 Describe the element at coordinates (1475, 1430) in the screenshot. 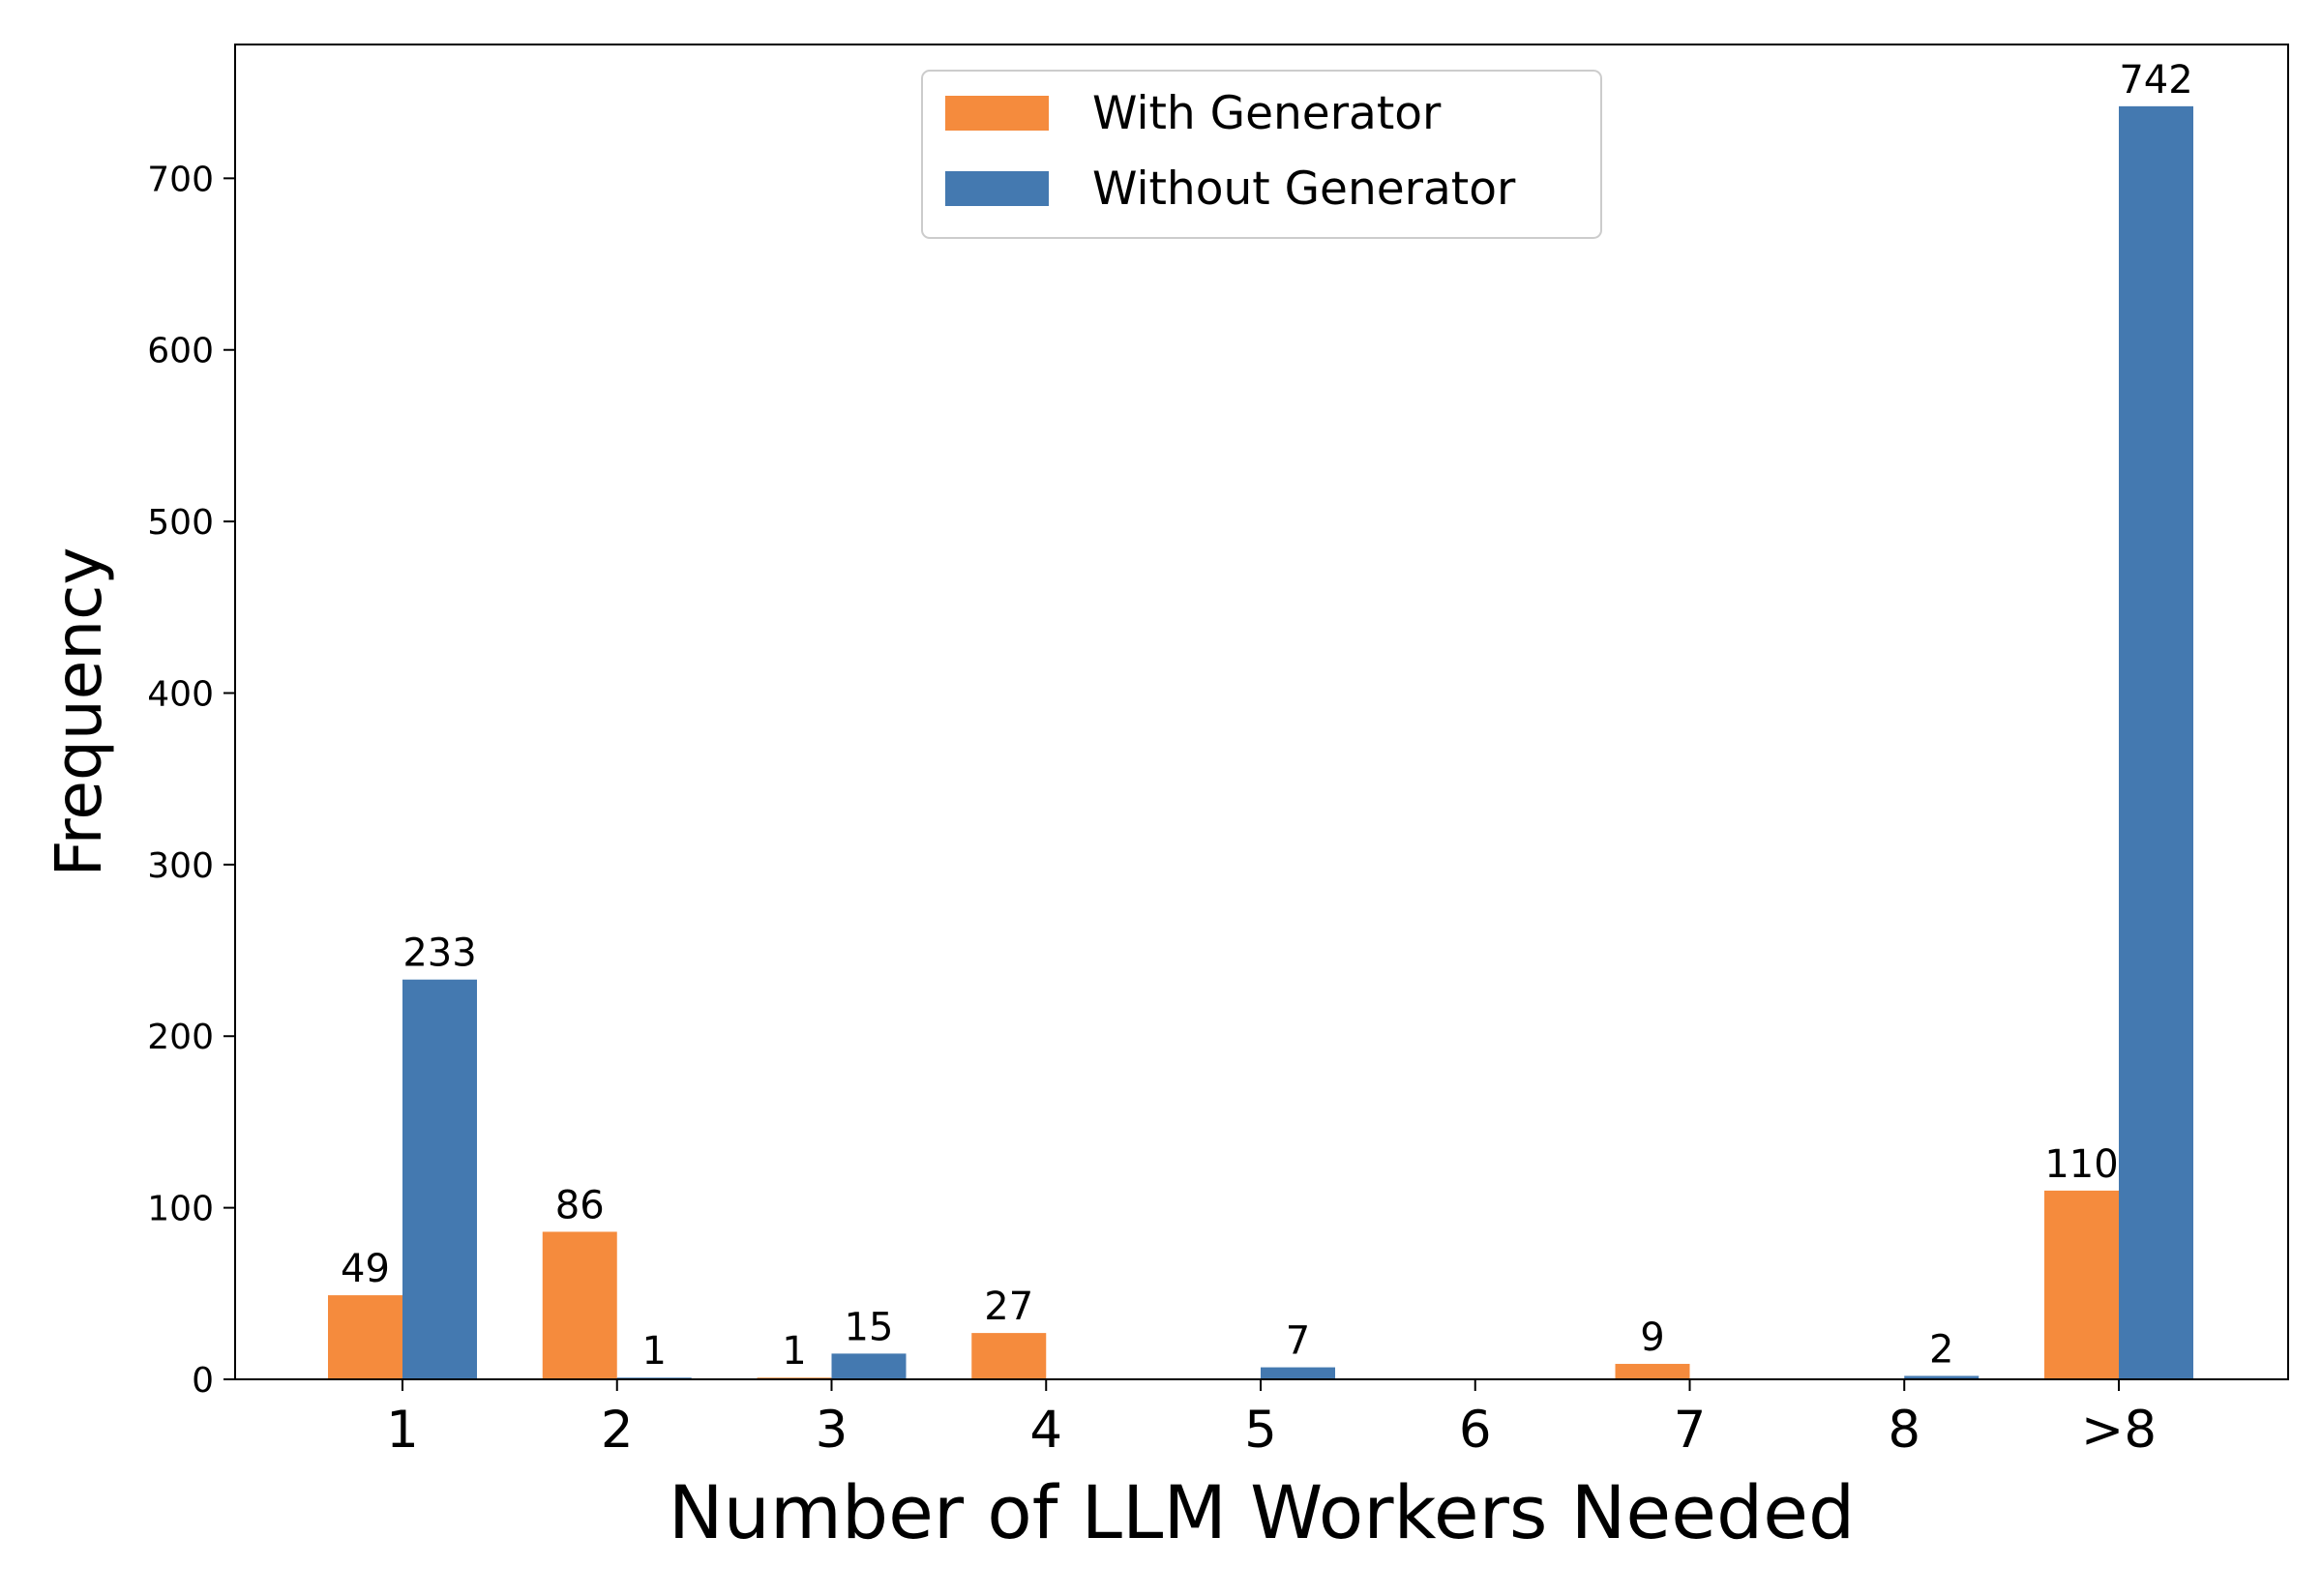

I see `x-tick-label: 6` at that location.